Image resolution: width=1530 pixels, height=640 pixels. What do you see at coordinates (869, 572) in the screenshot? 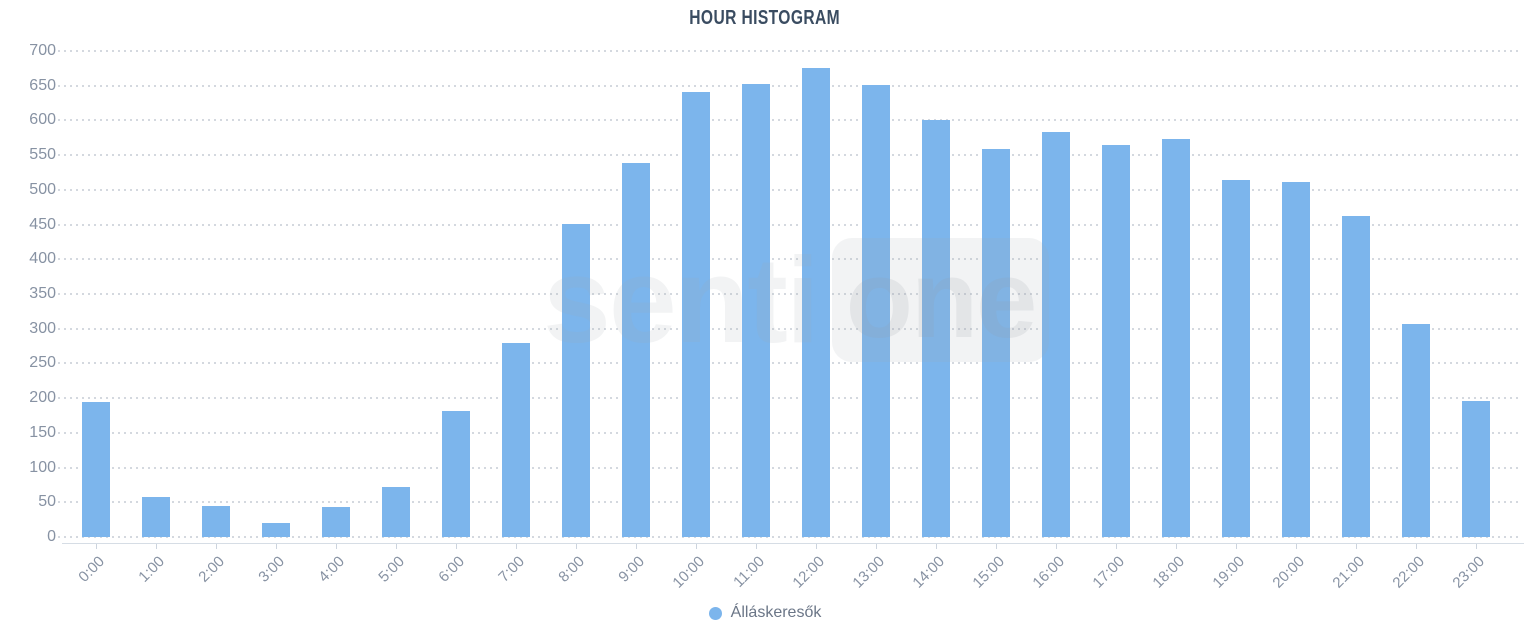
I see `x-axis-tick-label: 13:00` at bounding box center [869, 572].